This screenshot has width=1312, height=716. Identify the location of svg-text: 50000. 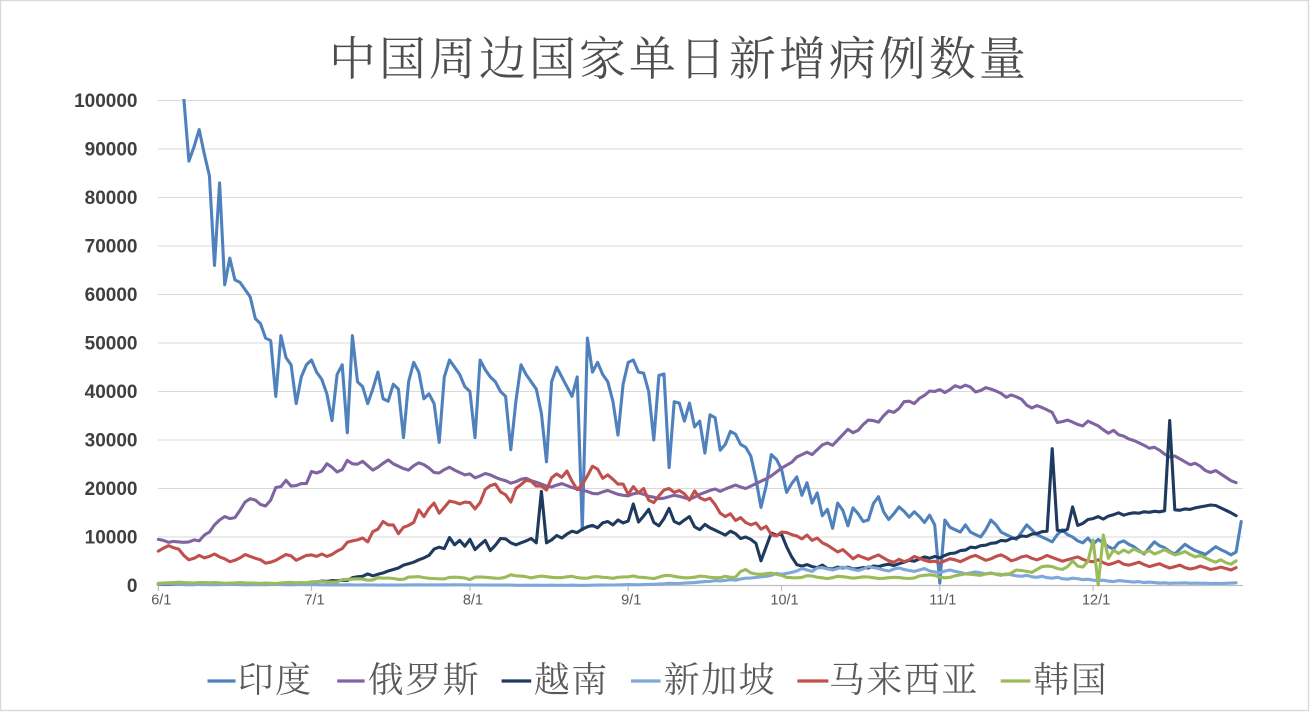
(111, 344).